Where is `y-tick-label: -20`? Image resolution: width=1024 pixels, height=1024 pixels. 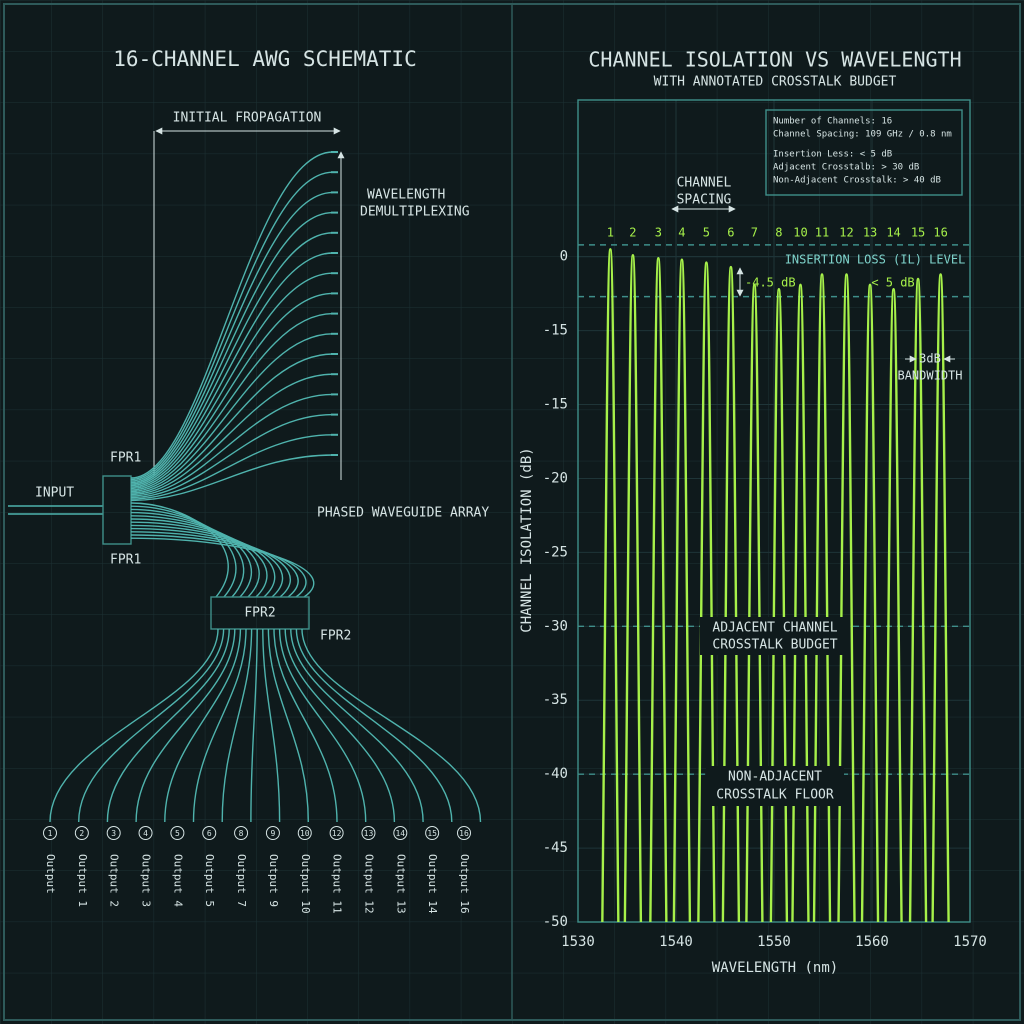 y-tick-label: -20 is located at coordinates (555, 478).